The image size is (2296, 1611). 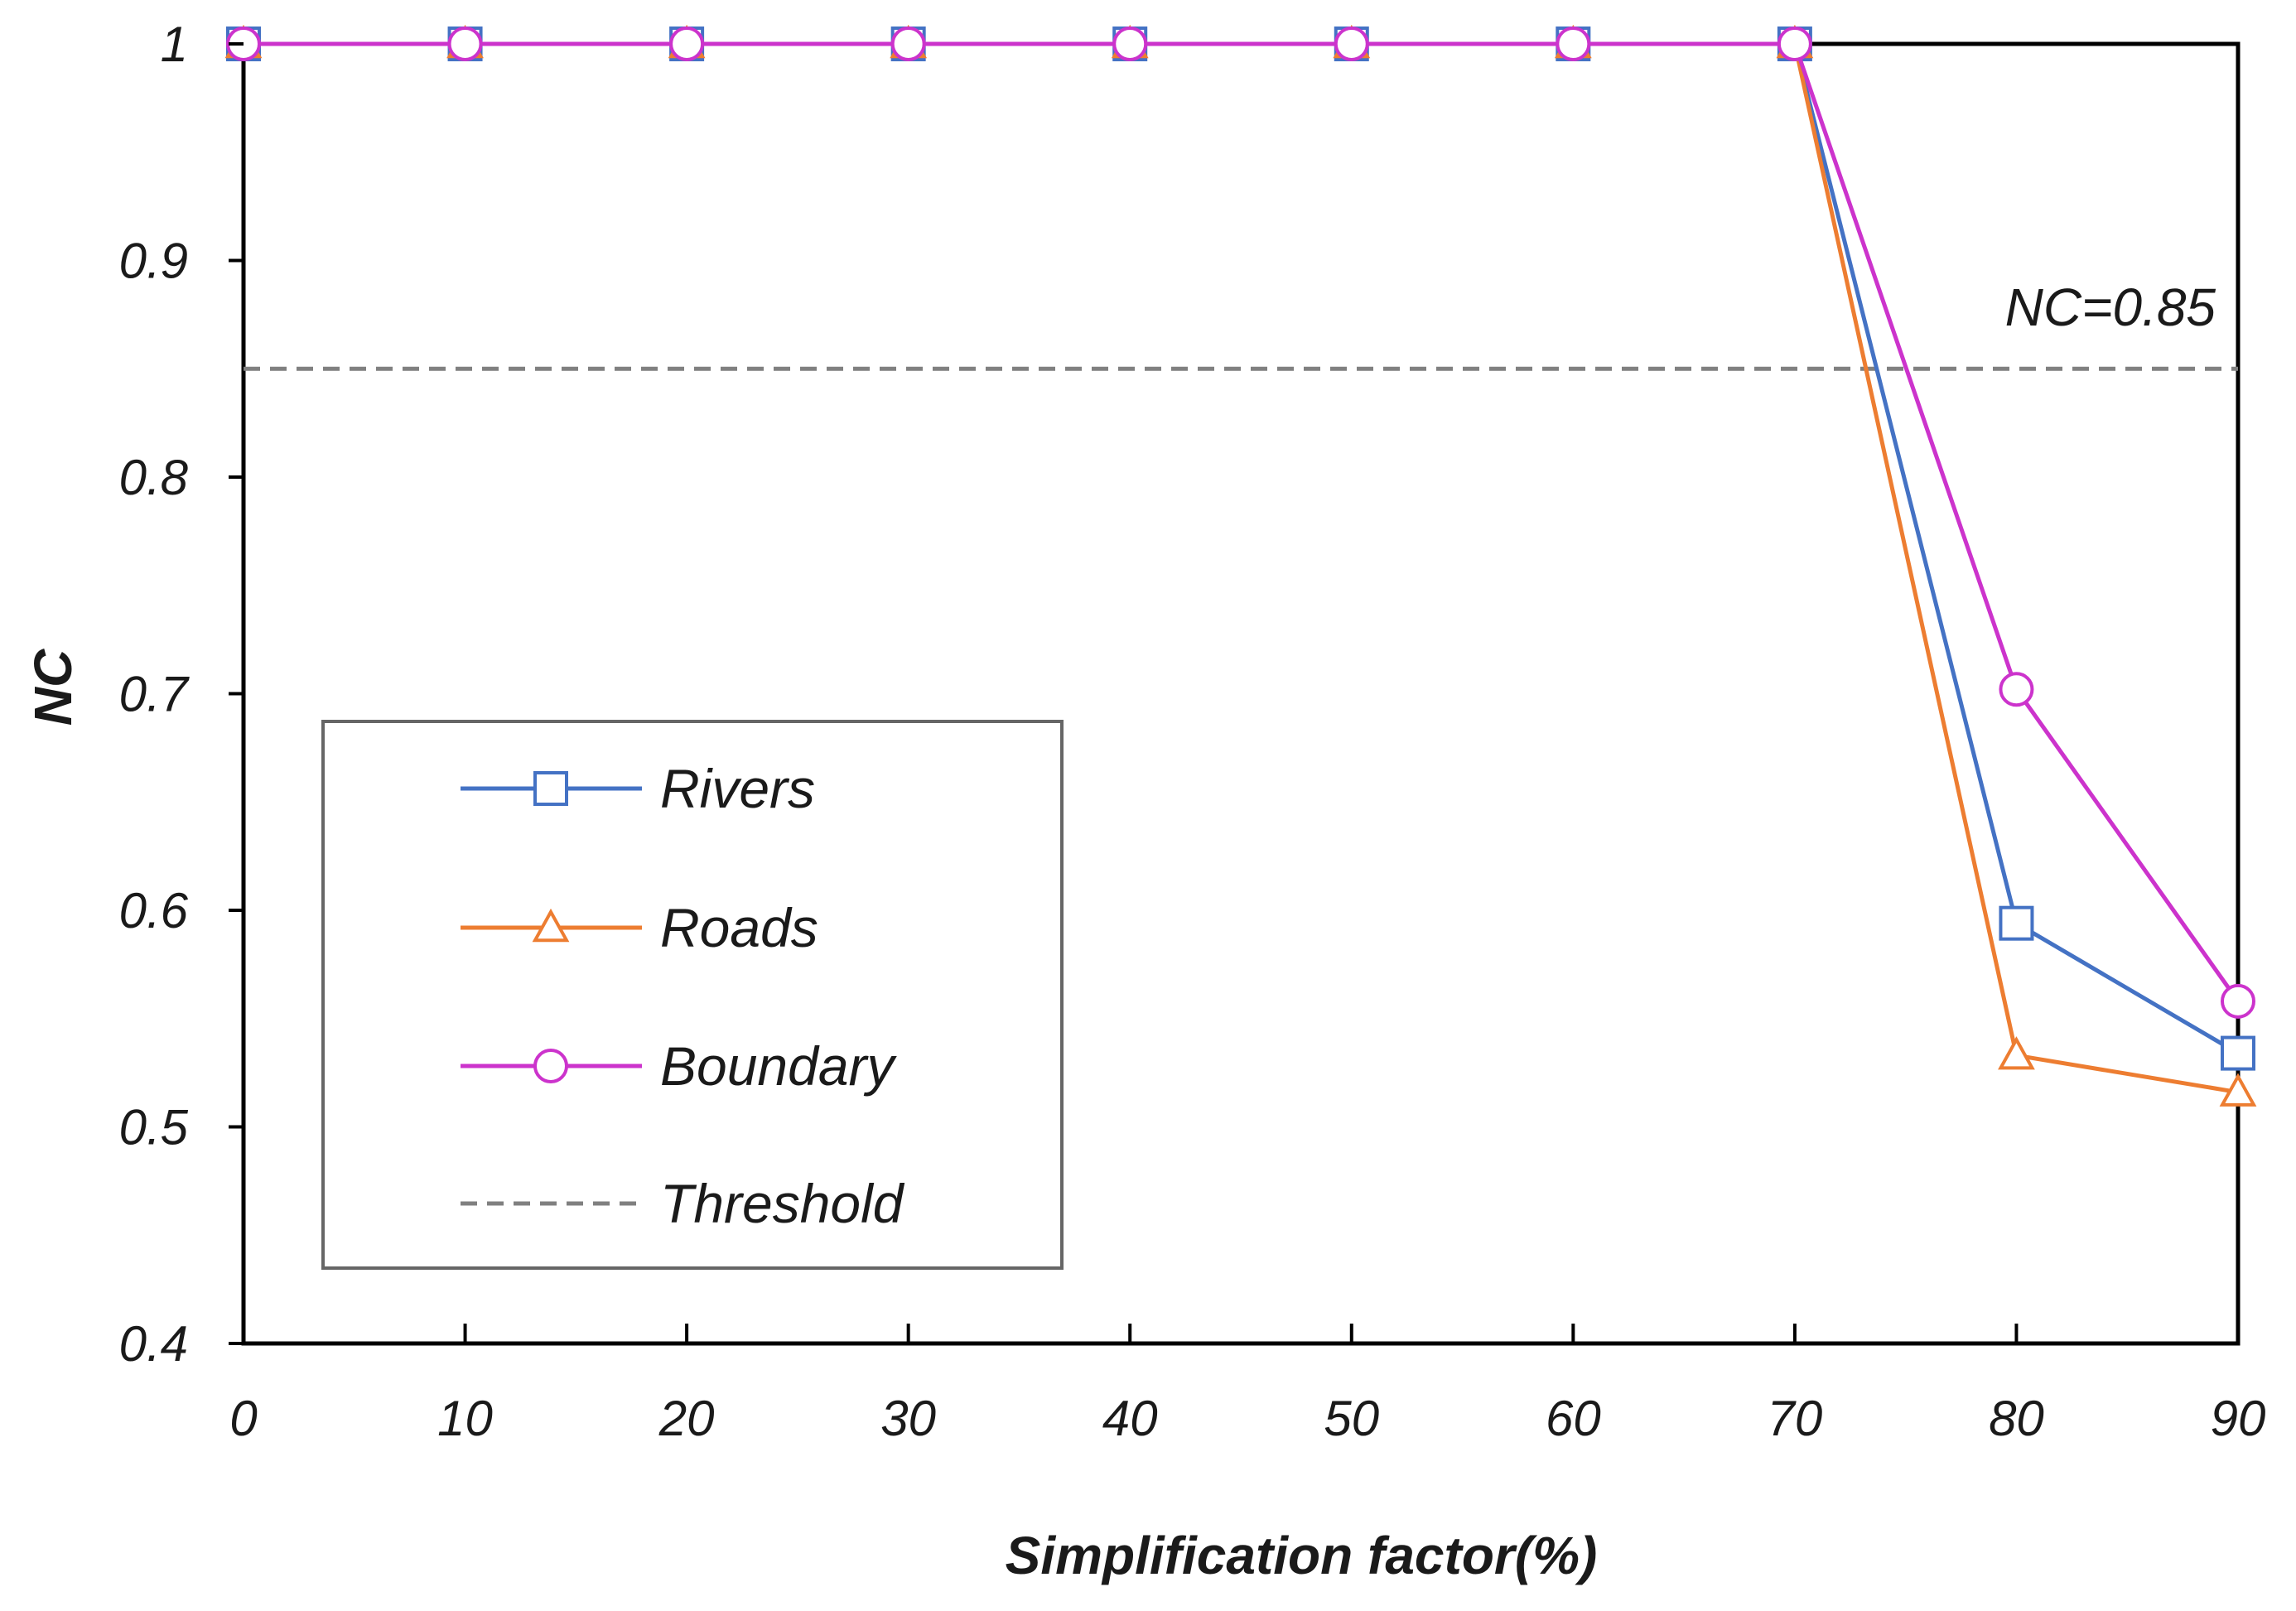 I want to click on legend-marker-roads, so click(x=551, y=925).